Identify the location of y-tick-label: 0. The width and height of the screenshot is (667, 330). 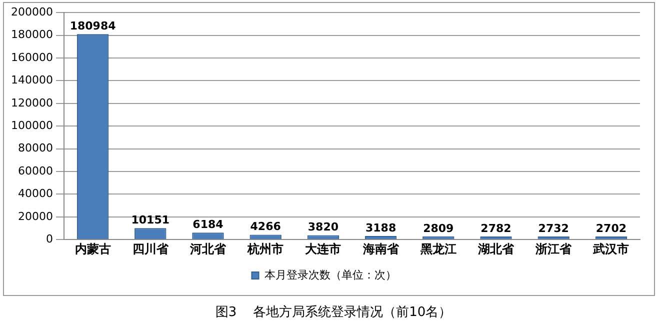
(49, 239).